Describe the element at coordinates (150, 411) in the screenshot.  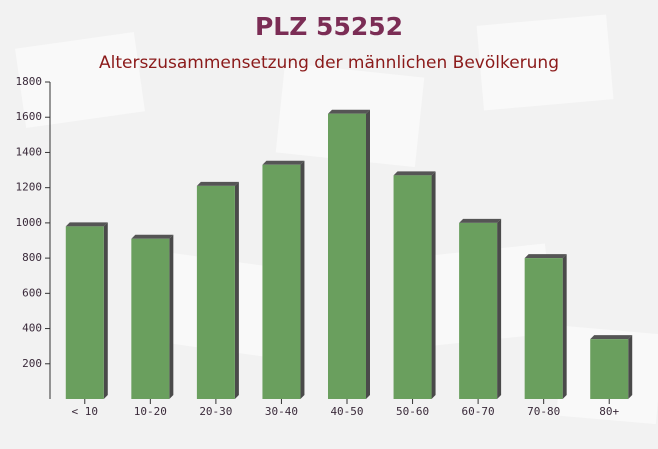
I see `x-tick-label: 10-20` at that location.